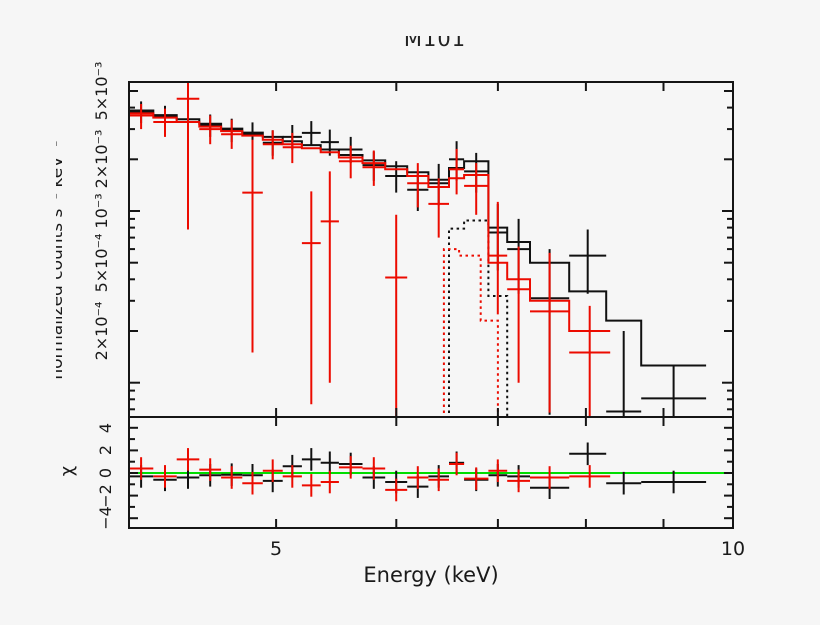 The image size is (820, 625). I want to click on y-tick-label: 2×10⁻⁴, so click(101, 331).